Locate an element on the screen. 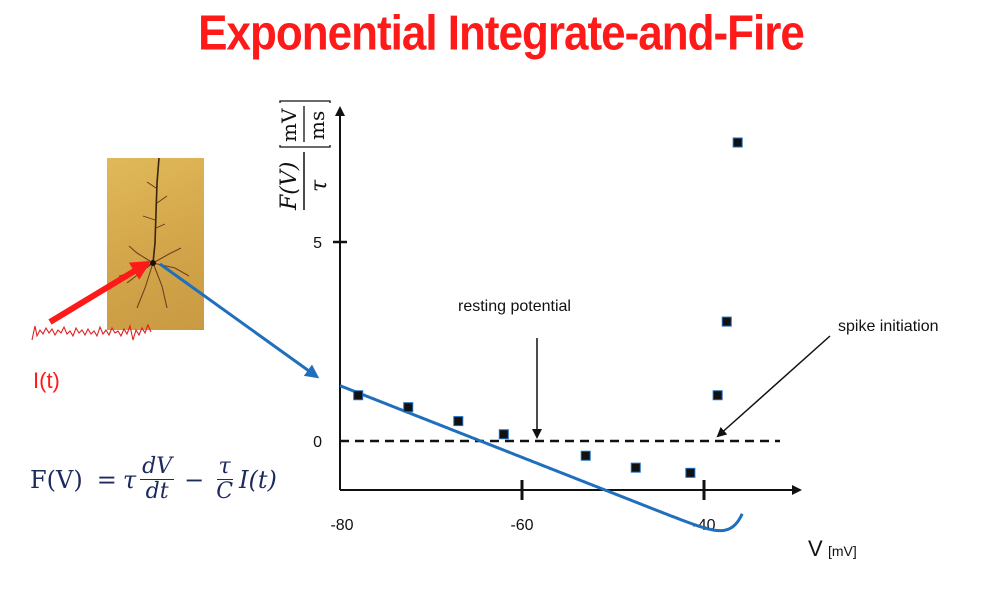  equation-tau-num: τ is located at coordinates (224, 467).